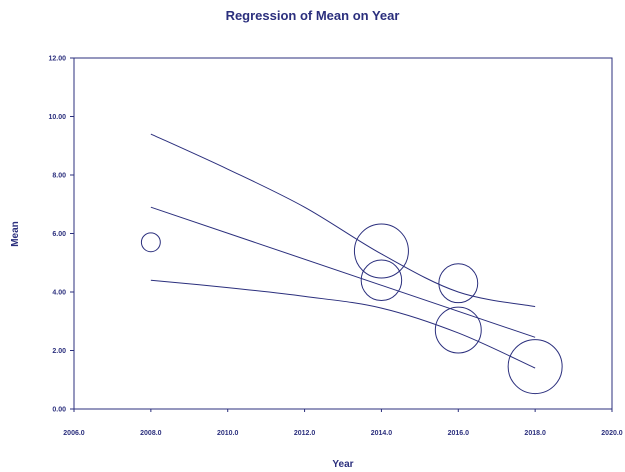 Image resolution: width=625 pixels, height=472 pixels. I want to click on x-tick-label: 2020.0, so click(612, 433).